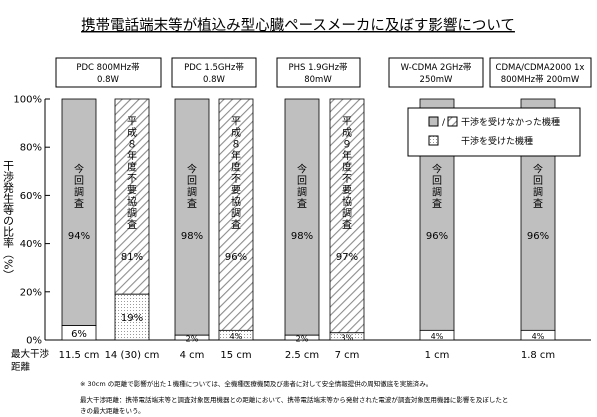  I want to click on bar-interference-label: 6%, so click(79, 334).